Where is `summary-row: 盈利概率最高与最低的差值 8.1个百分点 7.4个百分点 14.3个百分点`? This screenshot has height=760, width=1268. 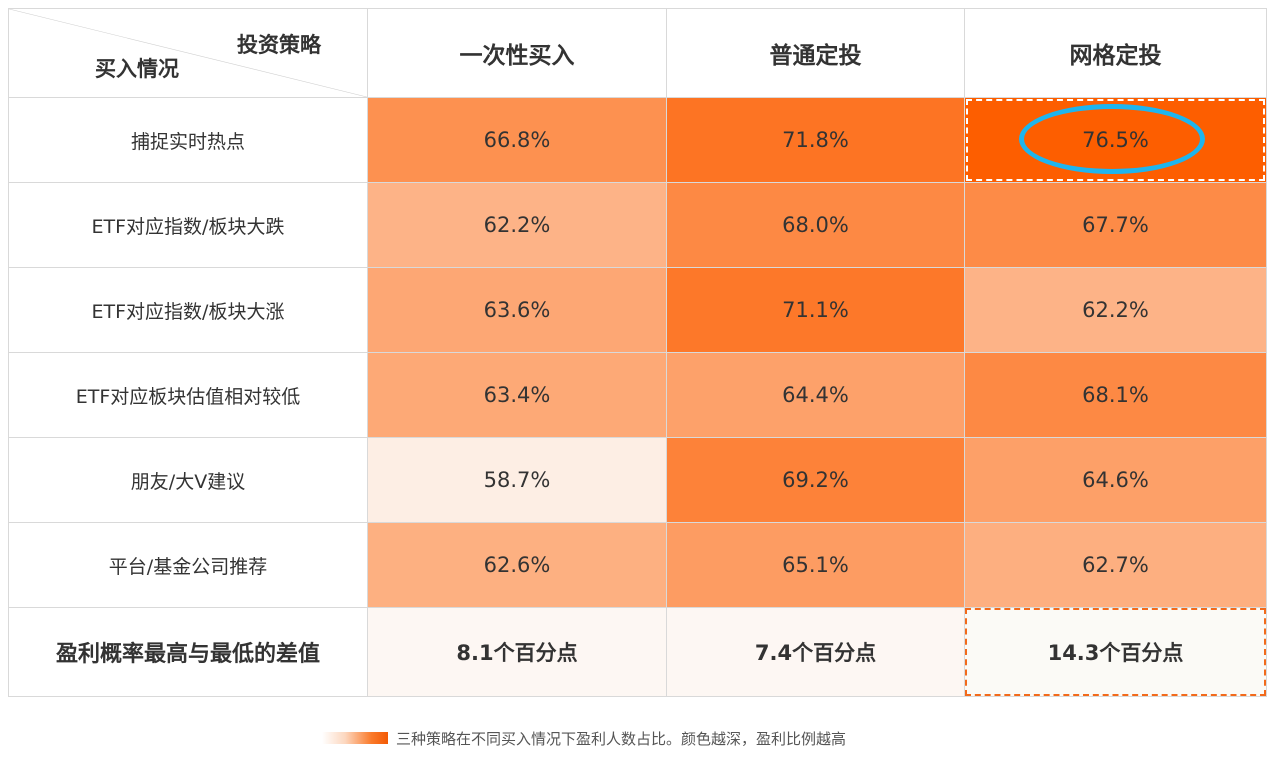
summary-row: 盈利概率最高与最低的差值 8.1个百分点 7.4个百分点 14.3个百分点 is located at coordinates (637, 652).